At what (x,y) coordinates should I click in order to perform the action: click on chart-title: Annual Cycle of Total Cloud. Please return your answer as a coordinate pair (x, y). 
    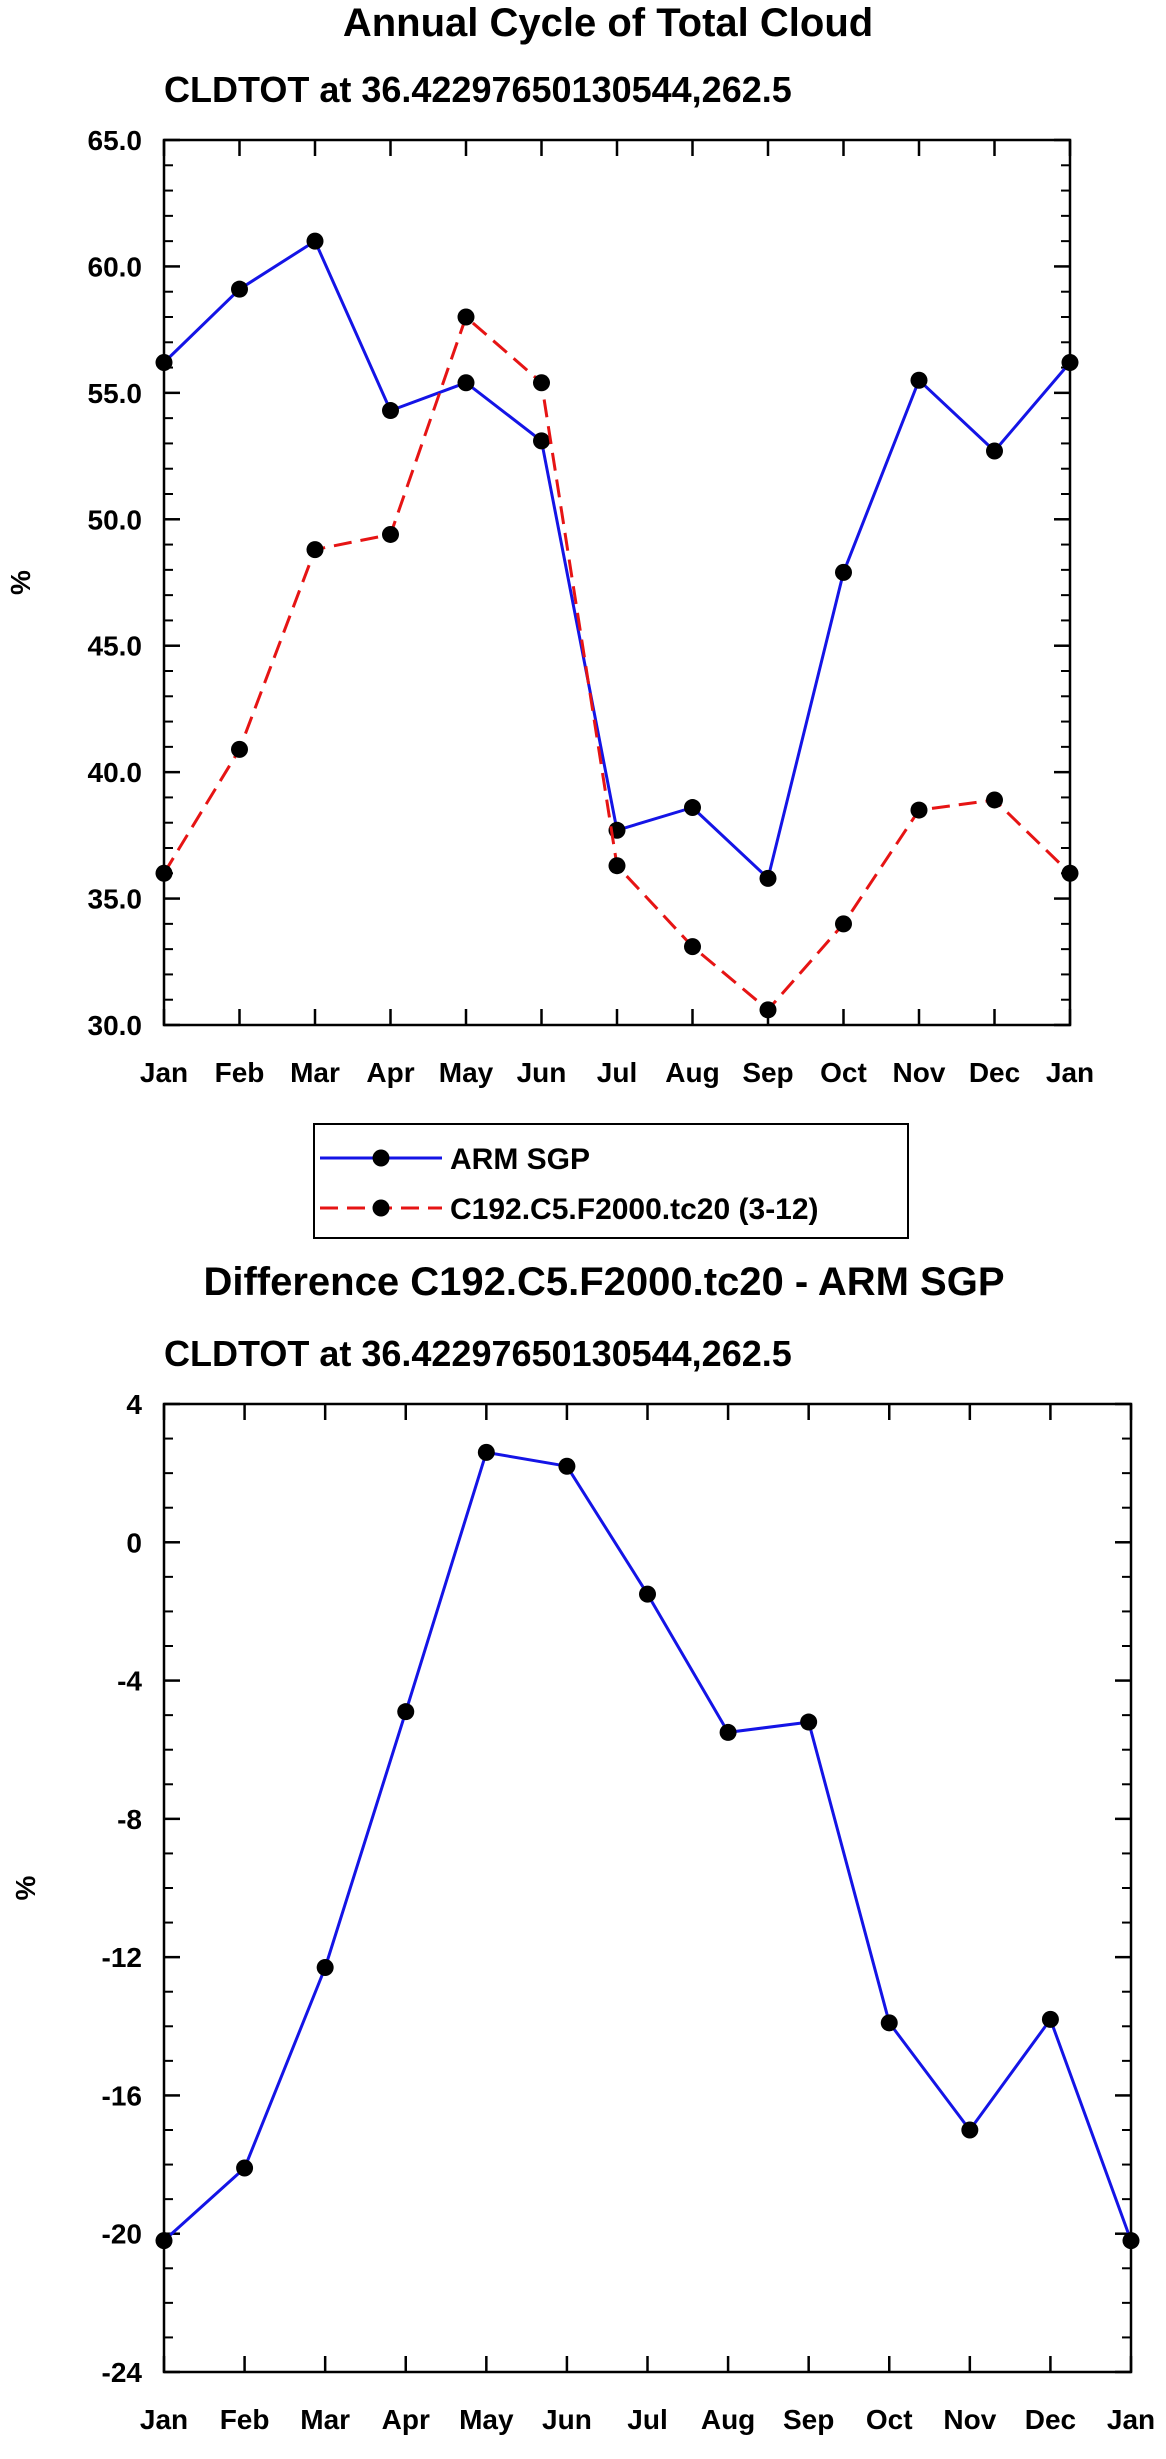
    Looking at the image, I should click on (608, 23).